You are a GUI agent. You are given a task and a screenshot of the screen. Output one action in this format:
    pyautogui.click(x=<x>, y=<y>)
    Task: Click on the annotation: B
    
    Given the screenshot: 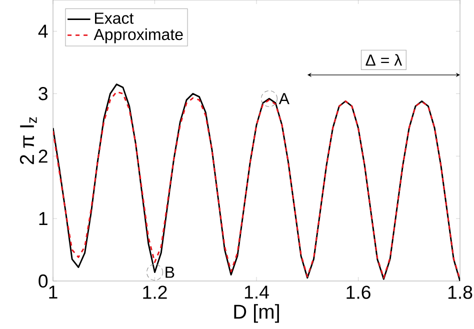 What is the action you would take?
    pyautogui.click(x=170, y=272)
    